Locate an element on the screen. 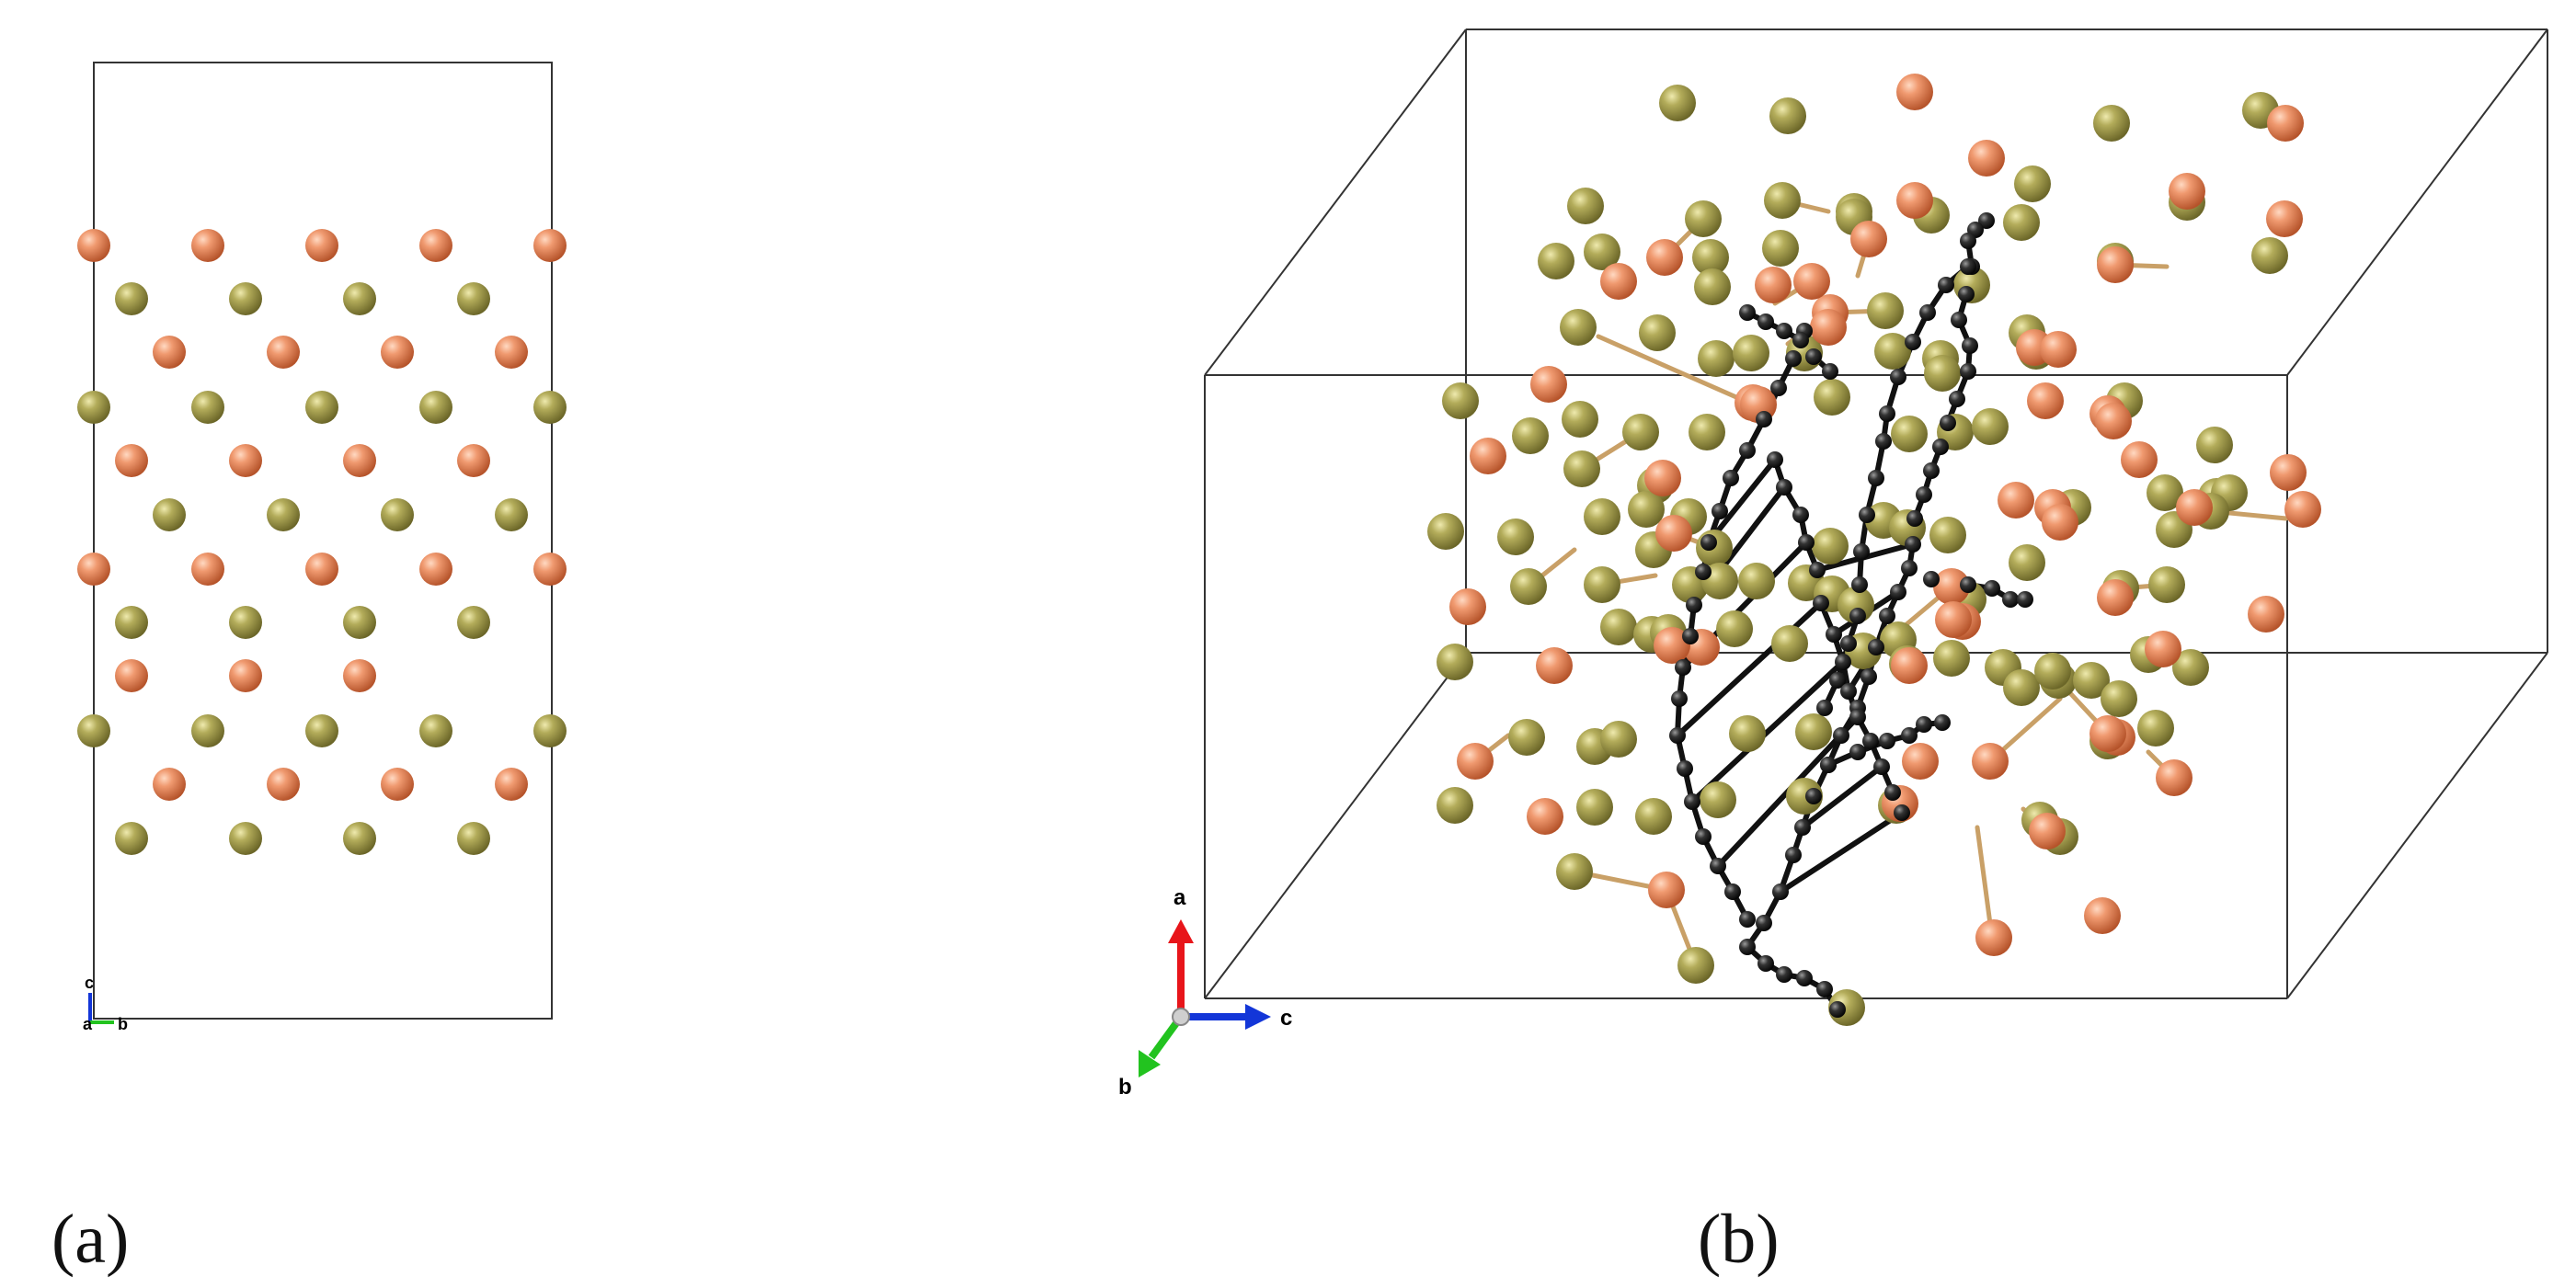  unit-cell-box is located at coordinates (323, 541).